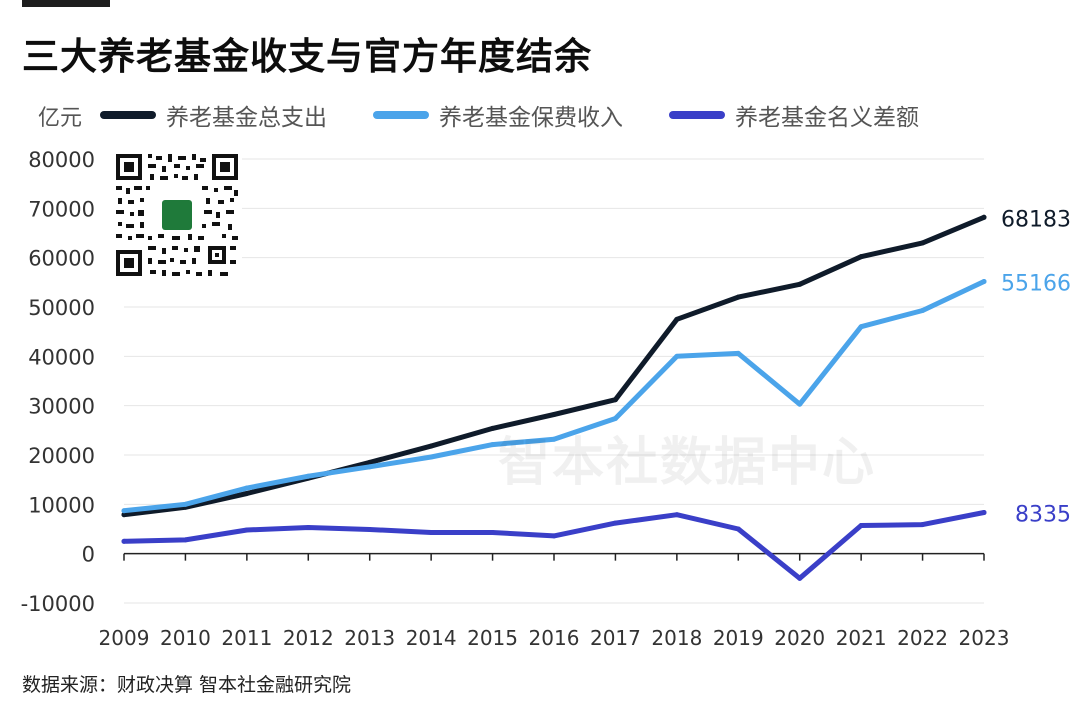 The width and height of the screenshot is (1080, 706). Describe the element at coordinates (554, 638) in the screenshot. I see `x-tick-label: 2016` at that location.